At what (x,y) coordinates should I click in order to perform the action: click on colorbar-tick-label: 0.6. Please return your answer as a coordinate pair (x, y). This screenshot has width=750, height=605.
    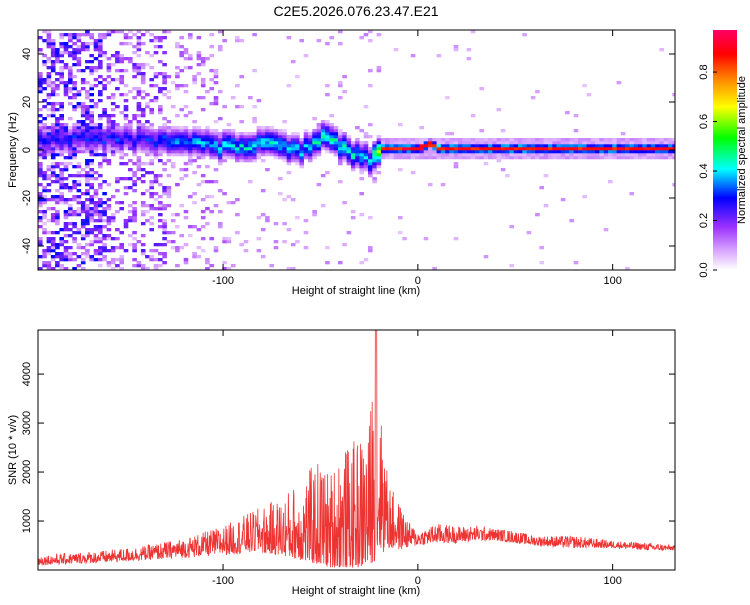
    Looking at the image, I should click on (704, 121).